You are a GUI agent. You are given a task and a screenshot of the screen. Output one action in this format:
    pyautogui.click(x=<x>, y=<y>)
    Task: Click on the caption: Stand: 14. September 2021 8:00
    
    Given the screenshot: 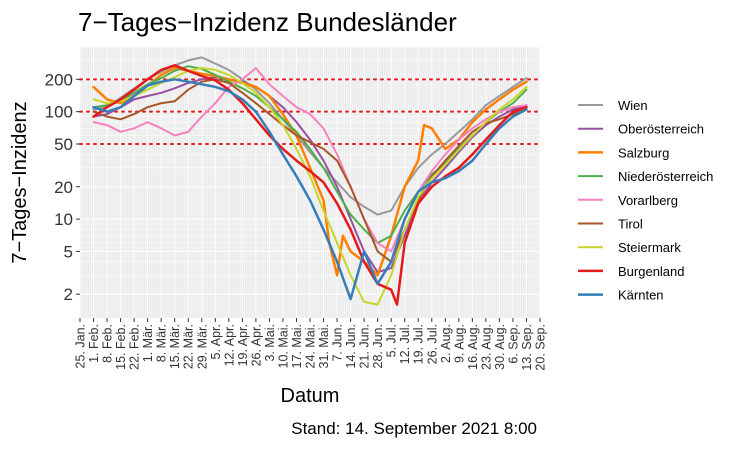 What is the action you would take?
    pyautogui.click(x=414, y=428)
    